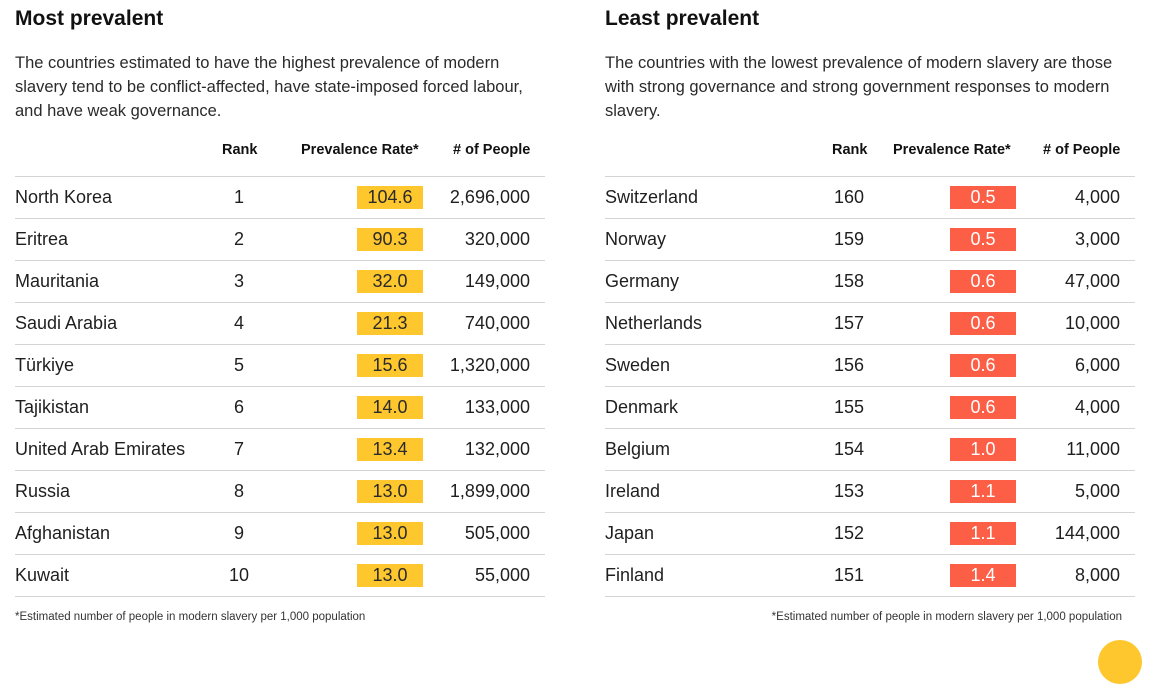 The width and height of the screenshot is (1149, 684). I want to click on table-row: Eritrea 2 90.3 320,000, so click(280, 240).